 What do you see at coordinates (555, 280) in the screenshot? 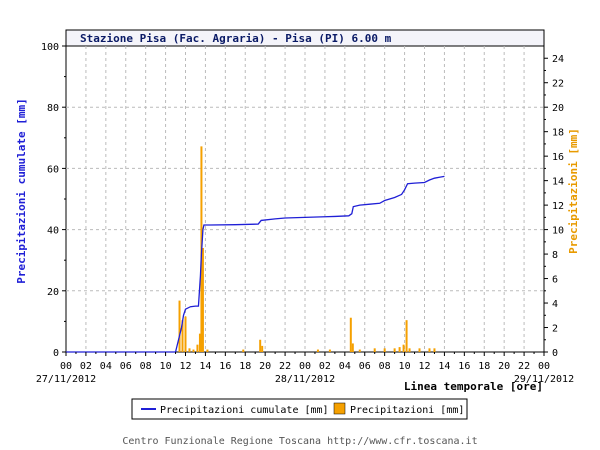
I see `y-right-tick-label: 6` at bounding box center [555, 280].